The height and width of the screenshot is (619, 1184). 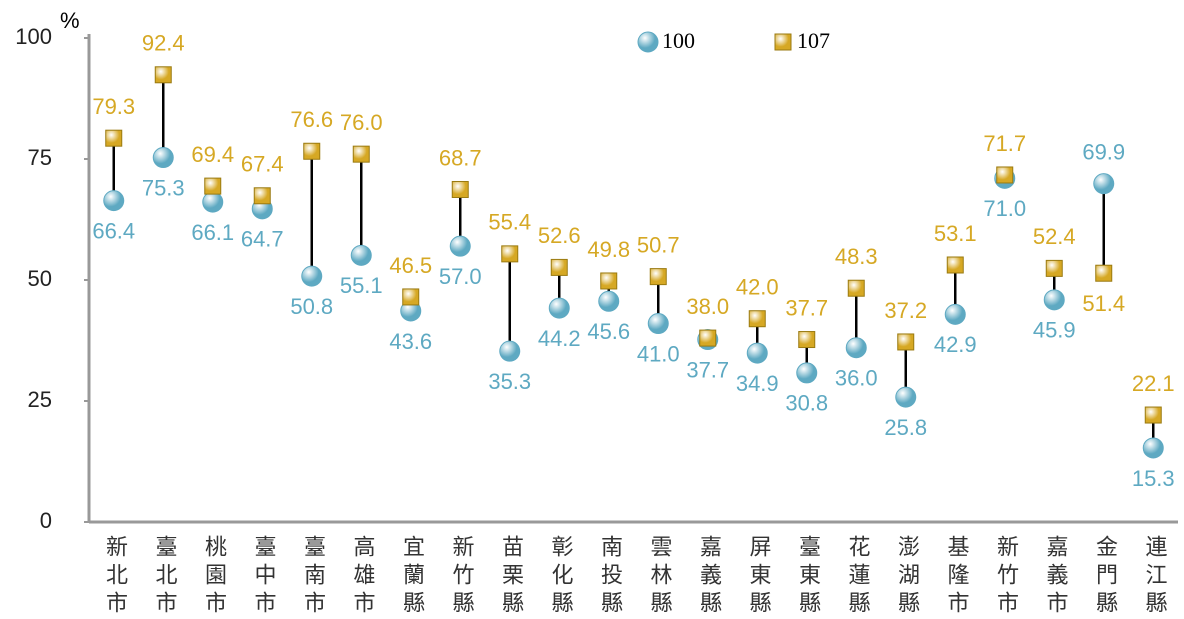 I want to click on value-label: 38.0, so click(x=707, y=306).